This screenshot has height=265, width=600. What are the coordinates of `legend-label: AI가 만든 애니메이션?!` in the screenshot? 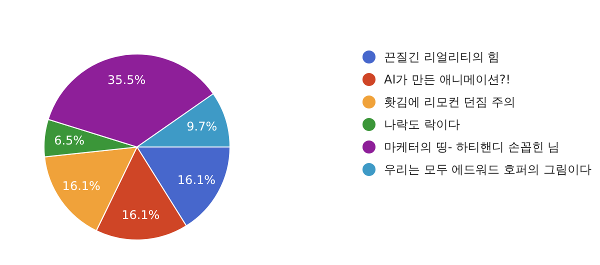 It's located at (447, 79).